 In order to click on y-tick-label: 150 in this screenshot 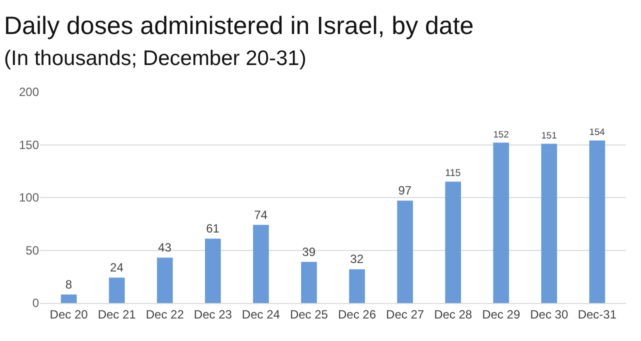, I will do `click(29, 145)`.